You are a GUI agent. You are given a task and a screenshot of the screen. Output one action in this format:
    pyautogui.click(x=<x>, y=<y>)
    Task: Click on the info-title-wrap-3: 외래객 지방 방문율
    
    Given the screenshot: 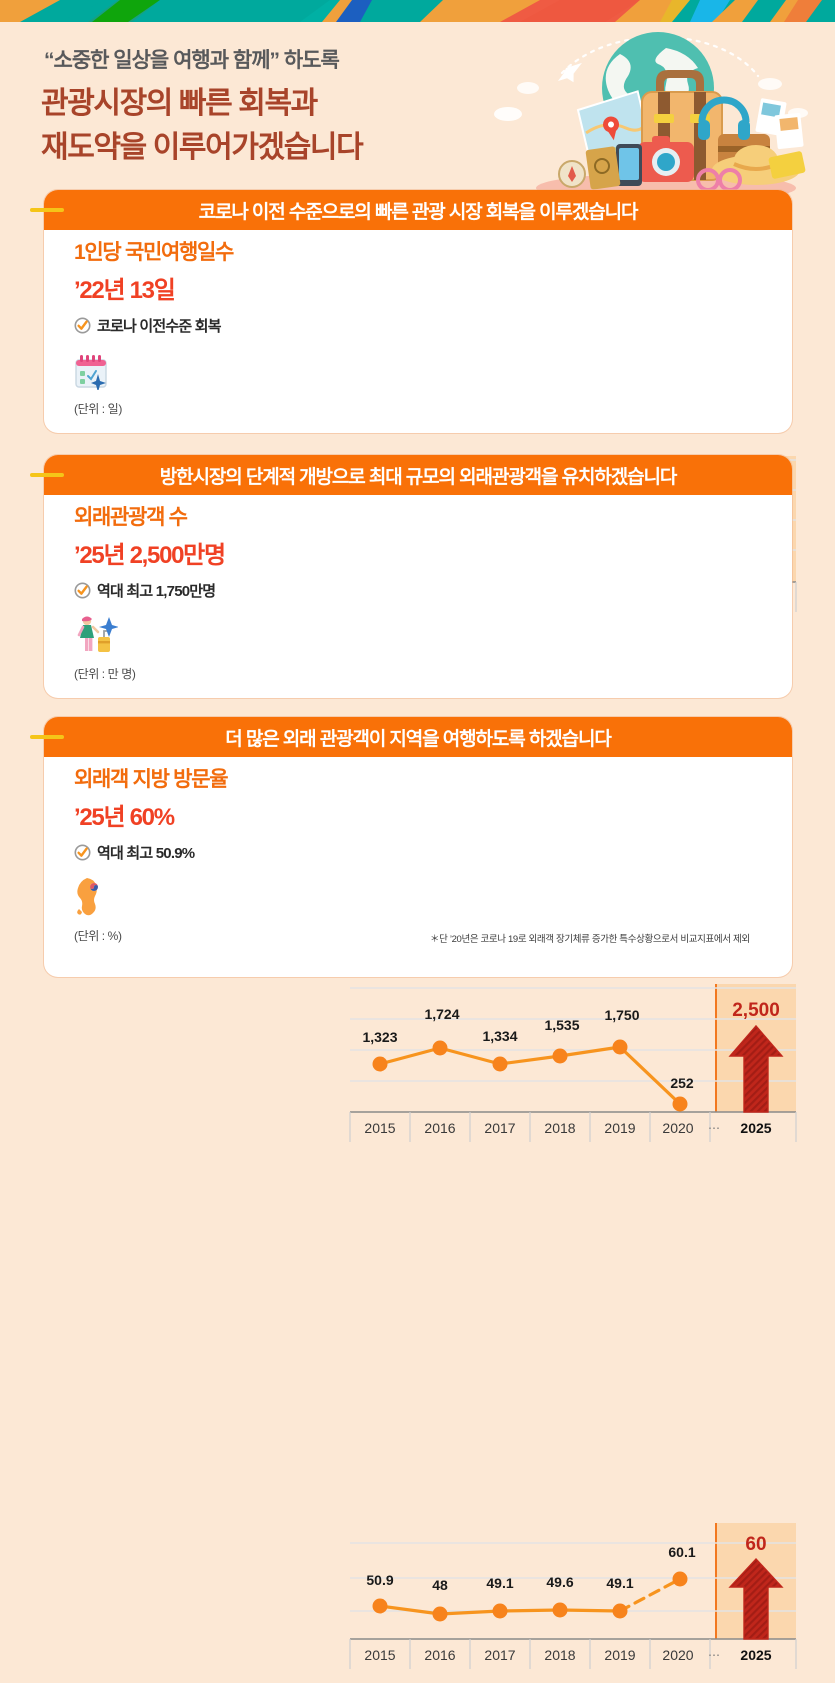 What is the action you would take?
    pyautogui.click(x=196, y=781)
    